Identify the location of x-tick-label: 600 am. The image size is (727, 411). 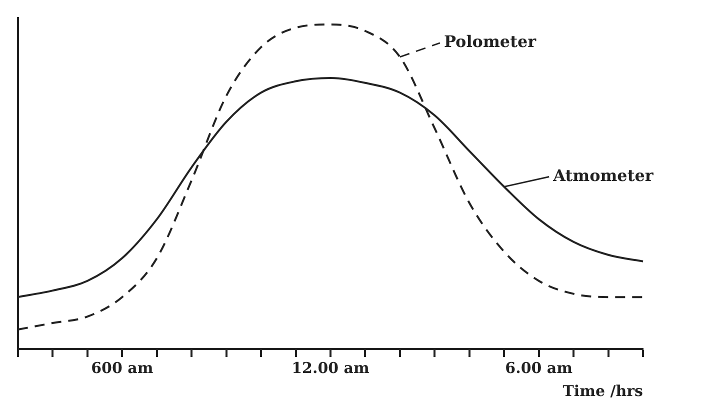
(122, 367).